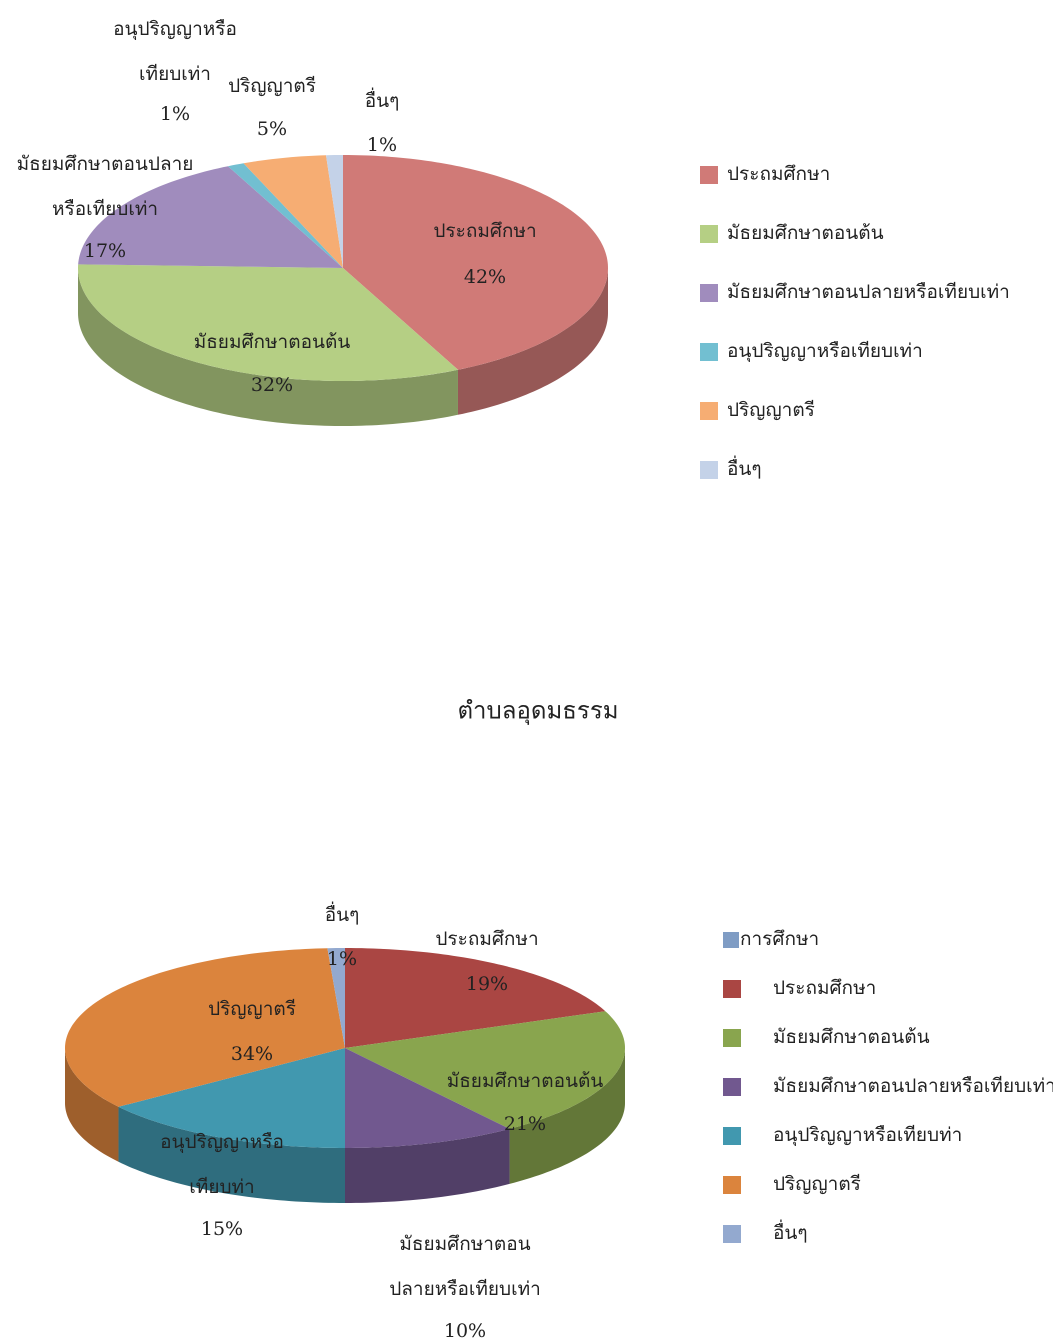  What do you see at coordinates (464, 1244) in the screenshot?
I see `slice-label: มัธยมศึกษาตอน` at bounding box center [464, 1244].